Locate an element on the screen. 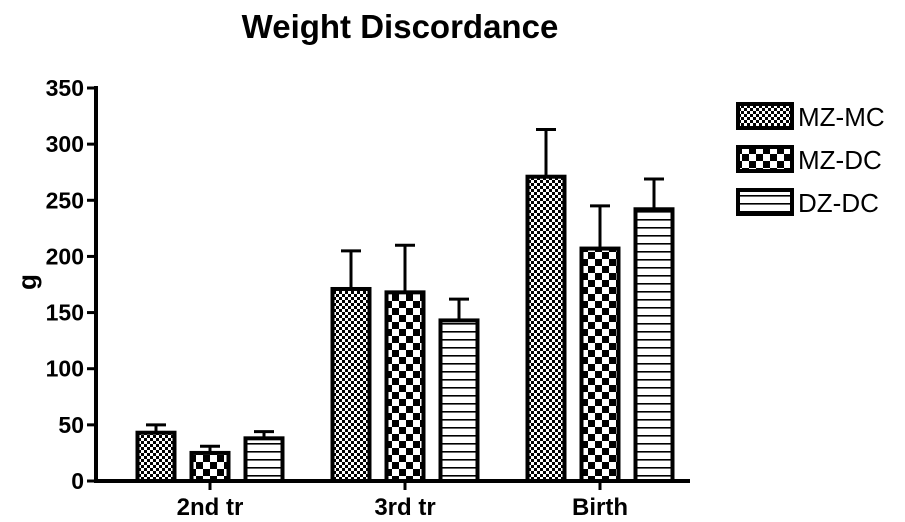  legend-label: MZ-DC is located at coordinates (840, 160).